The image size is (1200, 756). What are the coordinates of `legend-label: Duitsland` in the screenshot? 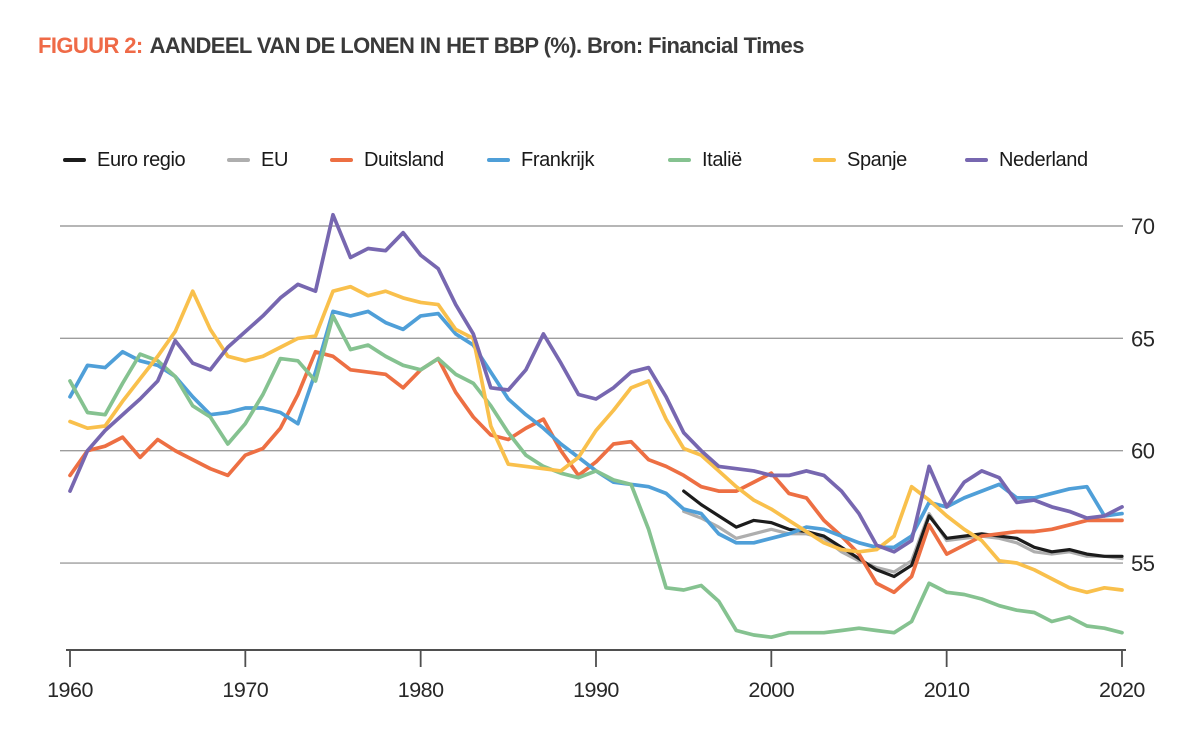 It's located at (404, 159).